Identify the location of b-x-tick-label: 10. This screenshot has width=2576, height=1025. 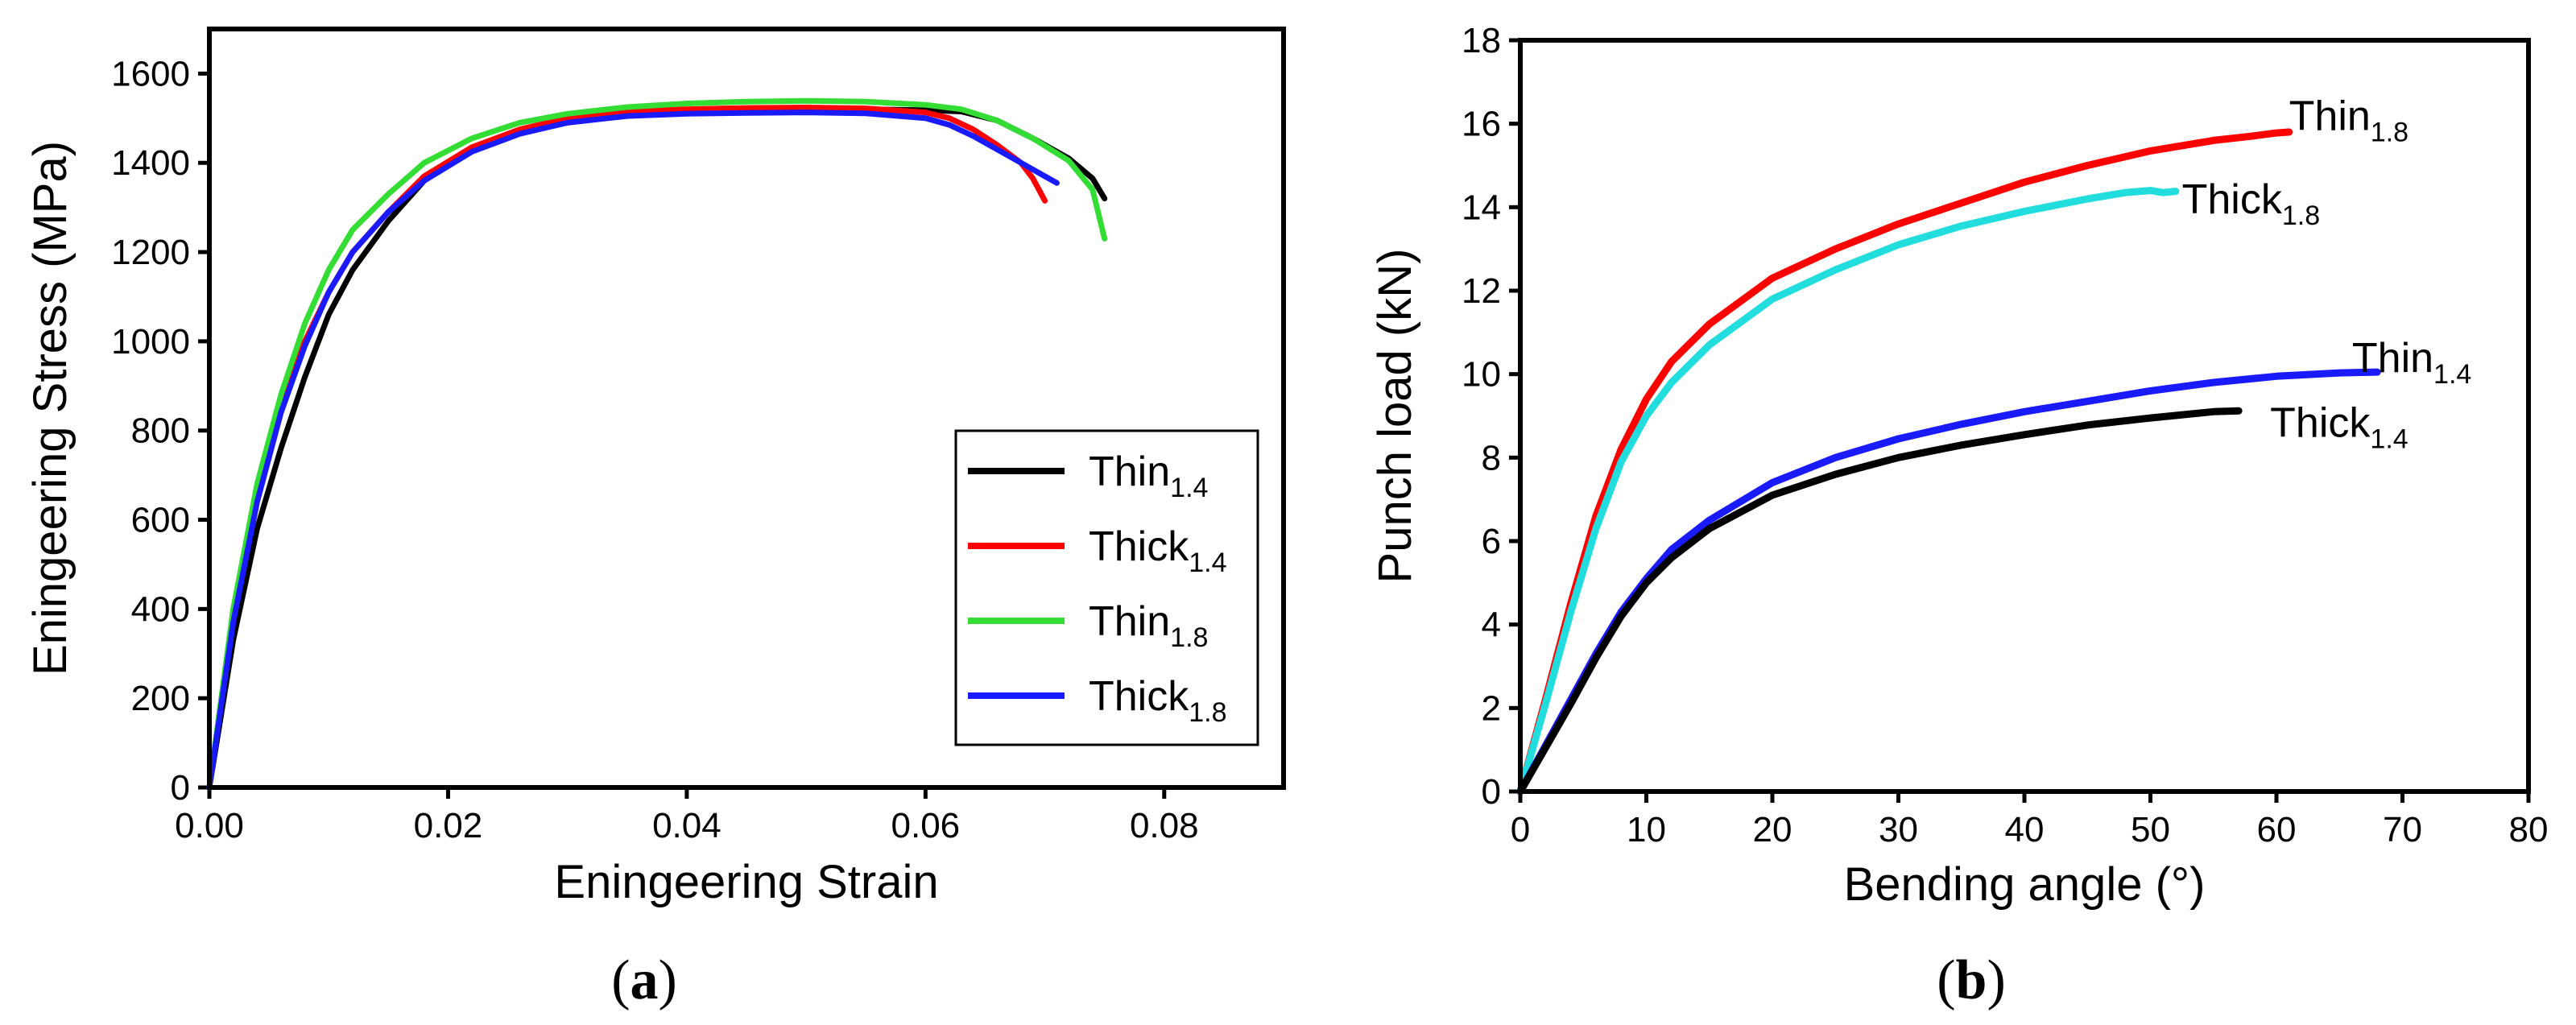
(1647, 829).